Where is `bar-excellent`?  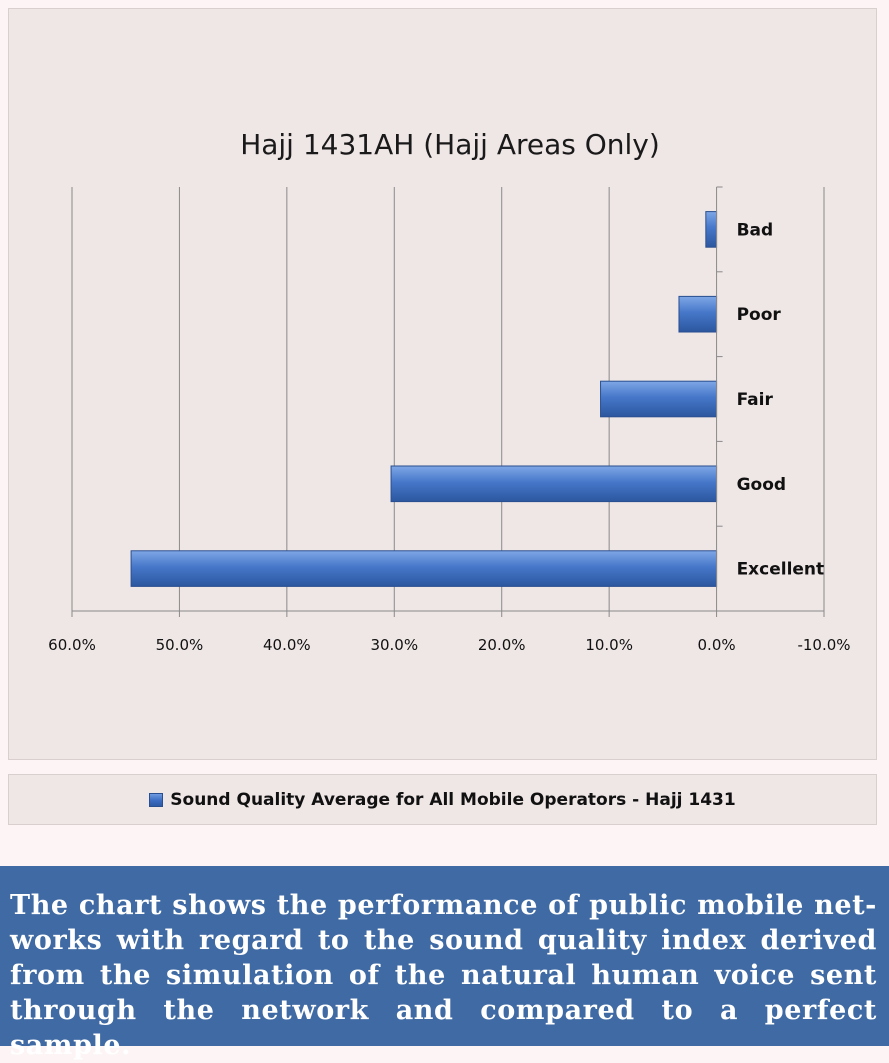 bar-excellent is located at coordinates (424, 568).